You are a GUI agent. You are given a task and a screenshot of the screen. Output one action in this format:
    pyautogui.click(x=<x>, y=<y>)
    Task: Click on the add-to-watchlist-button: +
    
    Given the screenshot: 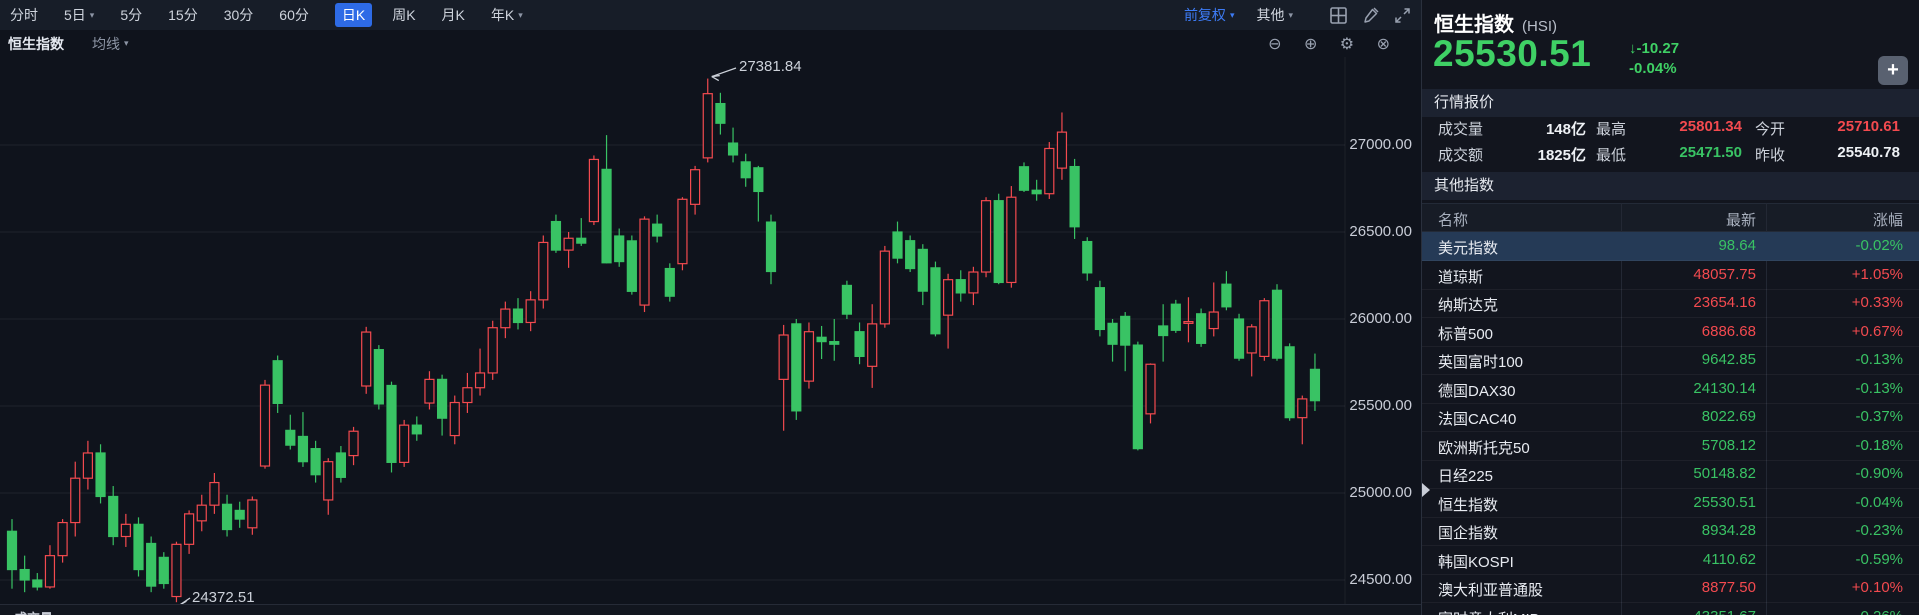 What is the action you would take?
    pyautogui.click(x=1893, y=70)
    